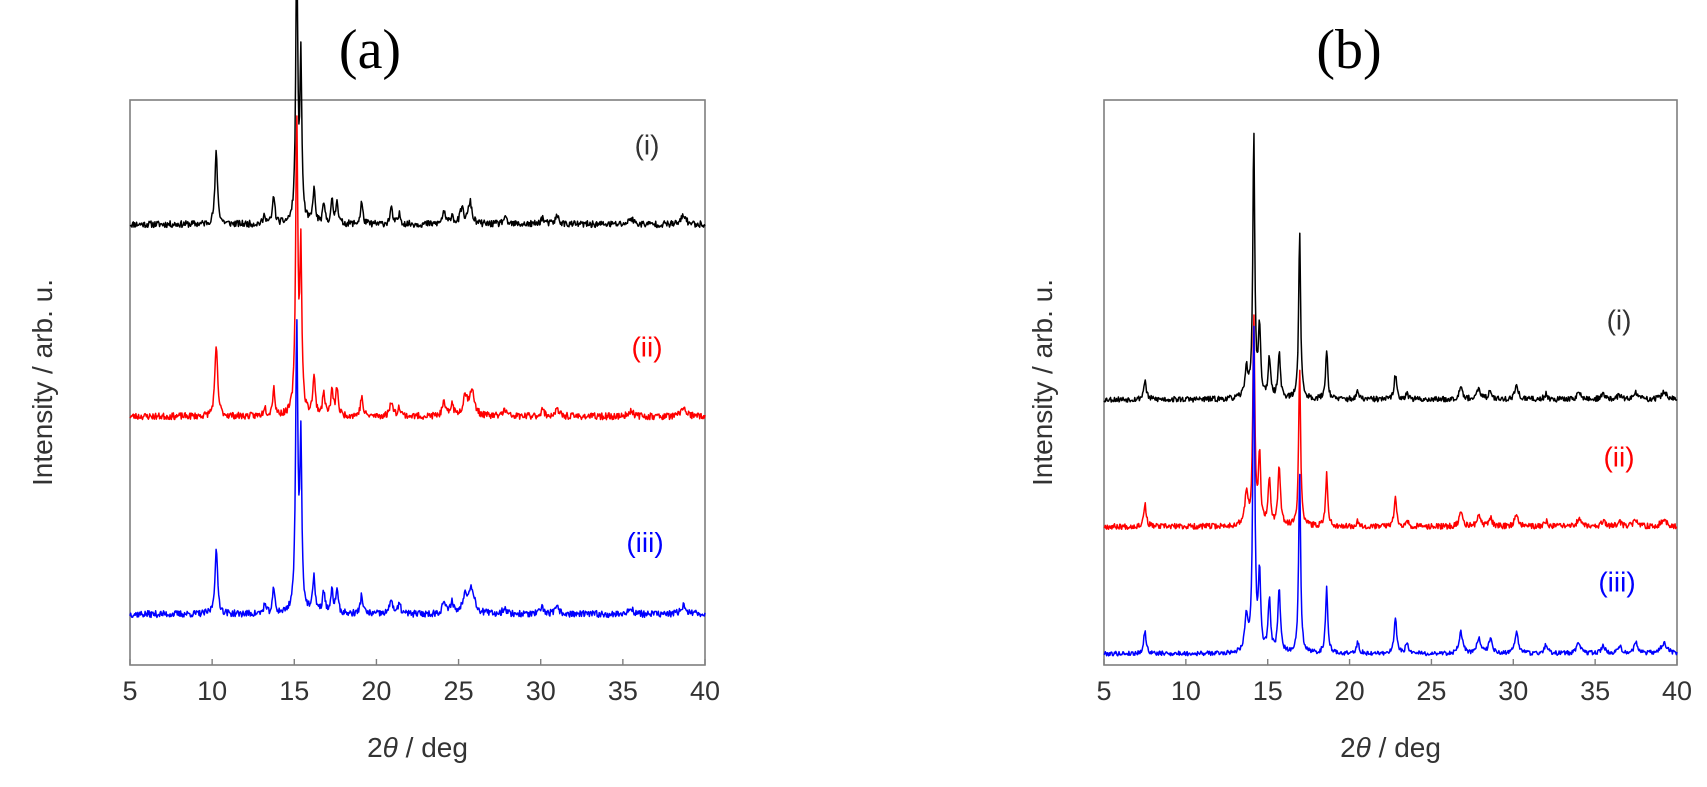 The image size is (1707, 787). What do you see at coordinates (1042, 382) in the screenshot?
I see `panel-b-y-axis-label: Intensity / arb. u.` at bounding box center [1042, 382].